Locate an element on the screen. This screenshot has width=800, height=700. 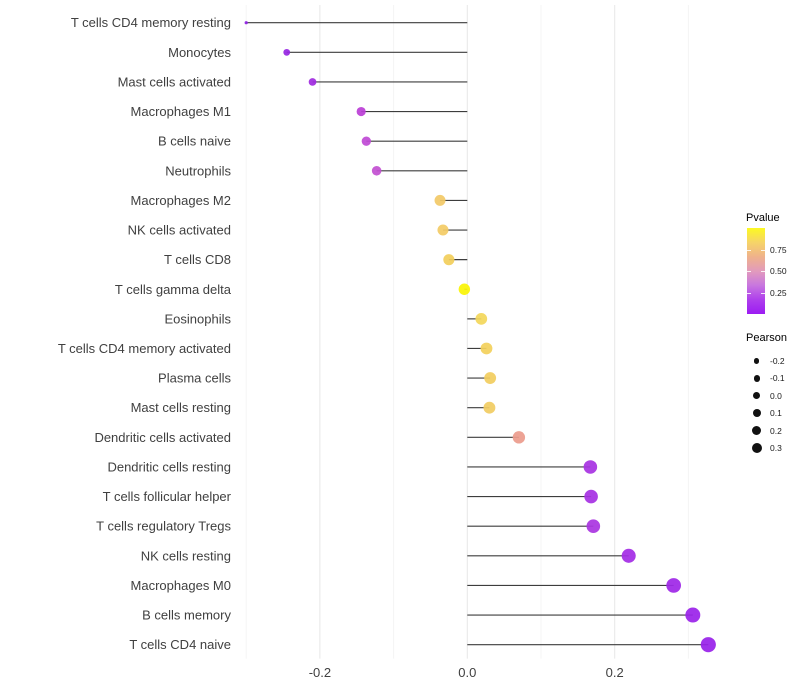
y-axis-label: T cells CD4 memory activated is located at coordinates (144, 348).